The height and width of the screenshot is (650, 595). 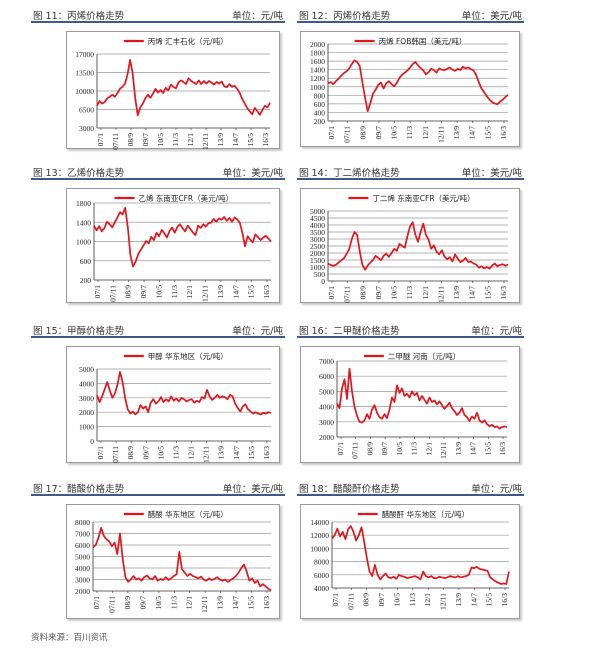 What do you see at coordinates (425, 514) in the screenshot?
I see `legend-label: 醋酸酐 华东地区（元/吨）` at bounding box center [425, 514].